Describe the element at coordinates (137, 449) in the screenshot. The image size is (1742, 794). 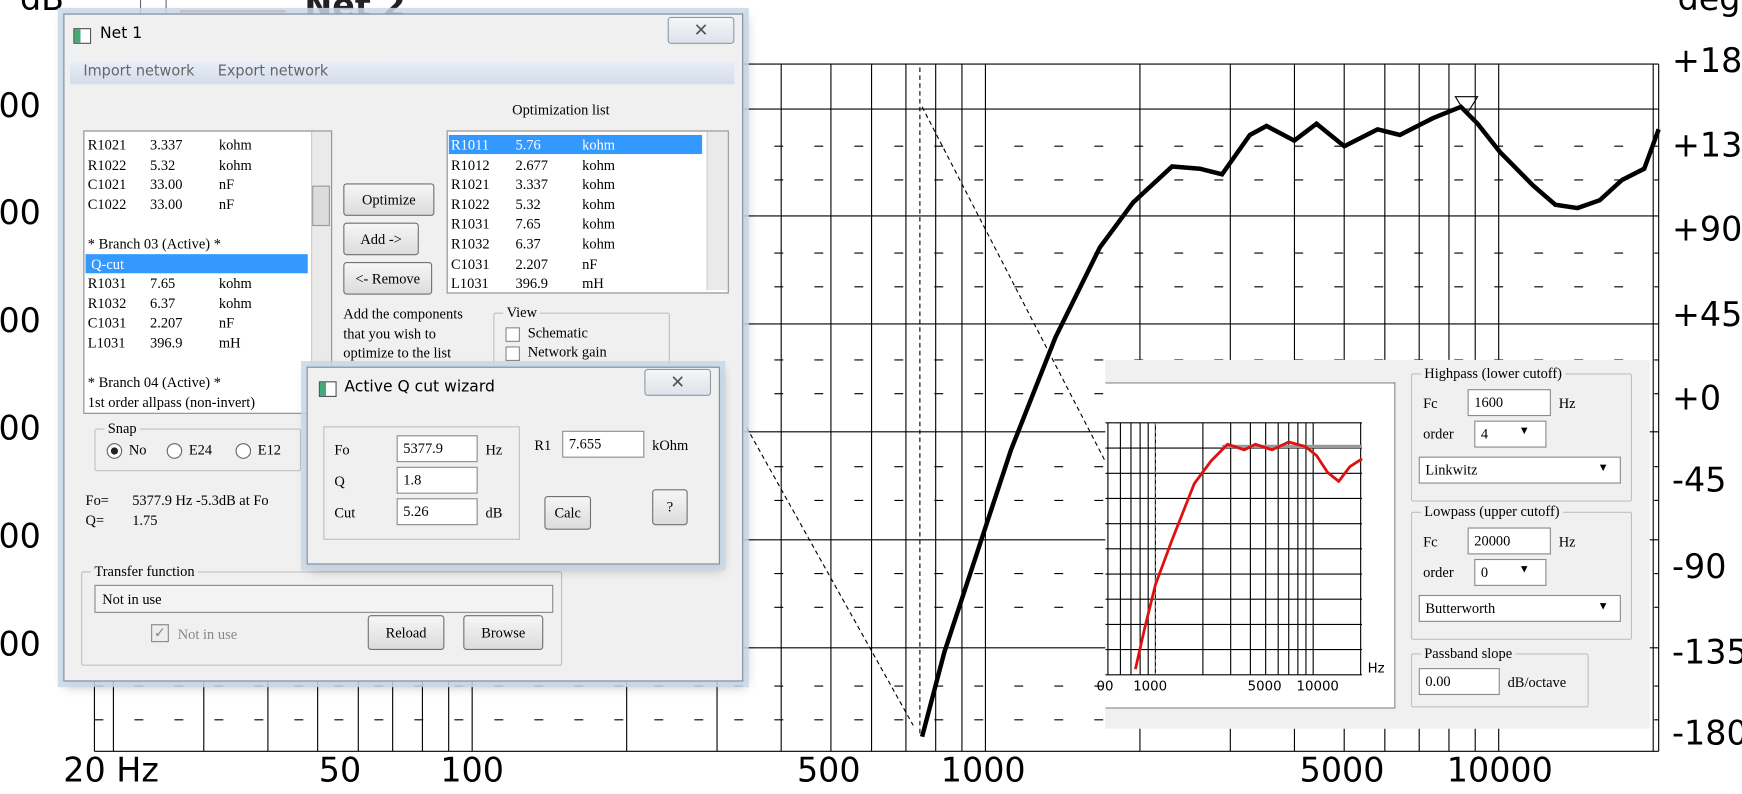
I see `radio-label: No` at that location.